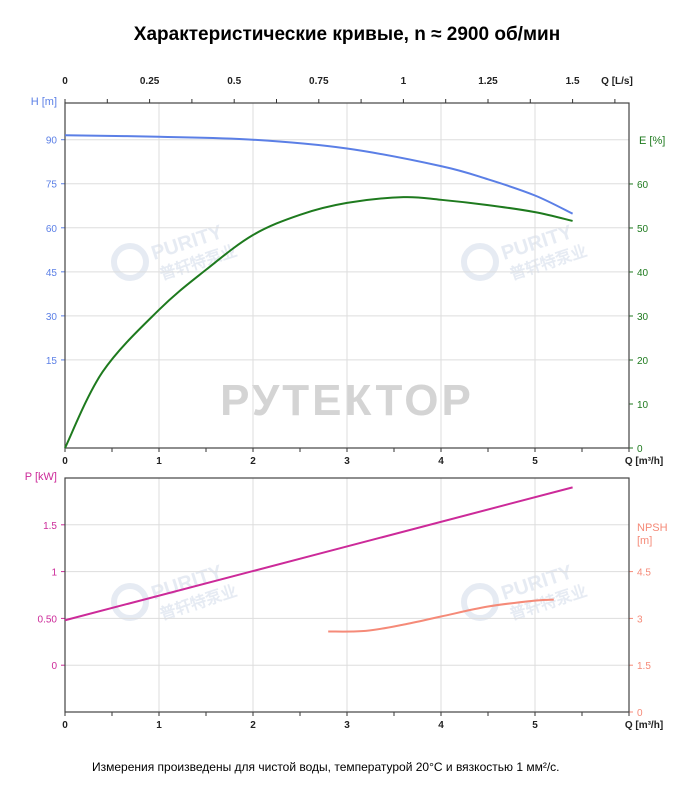 The height and width of the screenshot is (800, 694). I want to click on y-axis-label: H [m], so click(44, 102).